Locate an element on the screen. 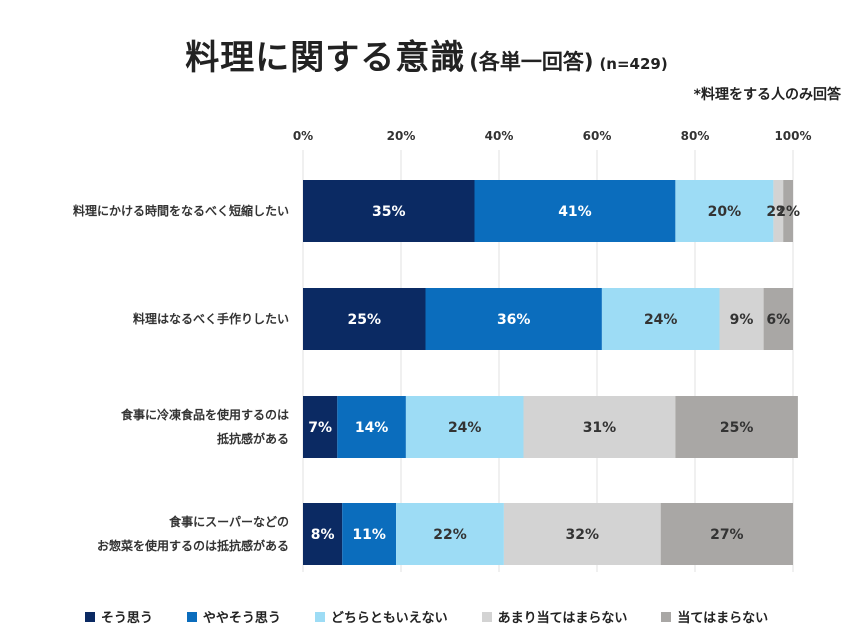 This screenshot has width=853, height=640. chart-legend: そう思う ややそう思う どちらともいえない あまり当てはまらない 当てはまらない is located at coordinates (426, 616).